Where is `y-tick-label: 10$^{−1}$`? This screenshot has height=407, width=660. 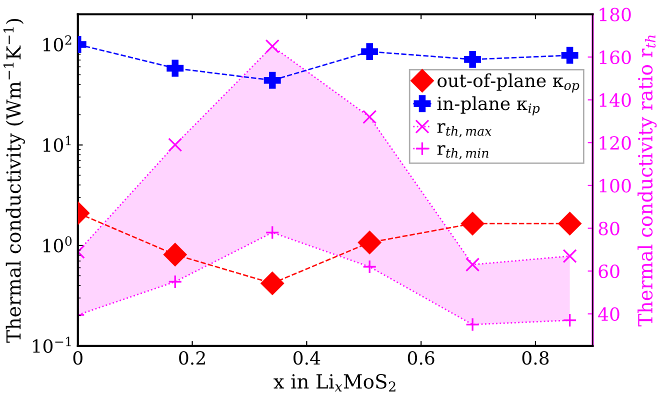 y-tick-label: 10$^{−1}$ is located at coordinates (51, 344).